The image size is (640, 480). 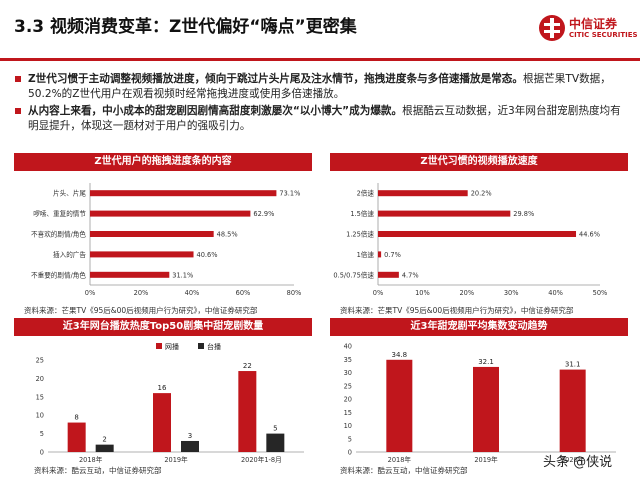 What do you see at coordinates (348, 373) in the screenshot?
I see `y-tick-label: 30` at bounding box center [348, 373].